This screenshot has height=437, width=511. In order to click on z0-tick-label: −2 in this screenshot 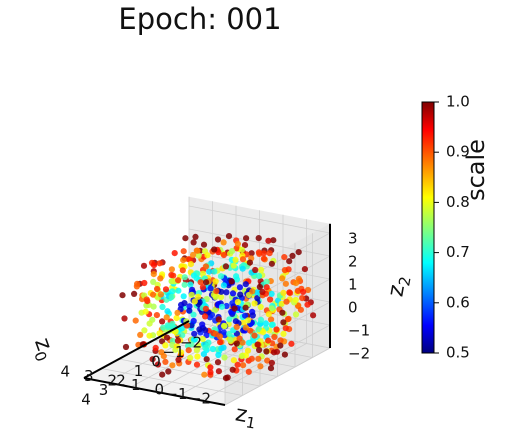, I will do `click(200, 399)`.